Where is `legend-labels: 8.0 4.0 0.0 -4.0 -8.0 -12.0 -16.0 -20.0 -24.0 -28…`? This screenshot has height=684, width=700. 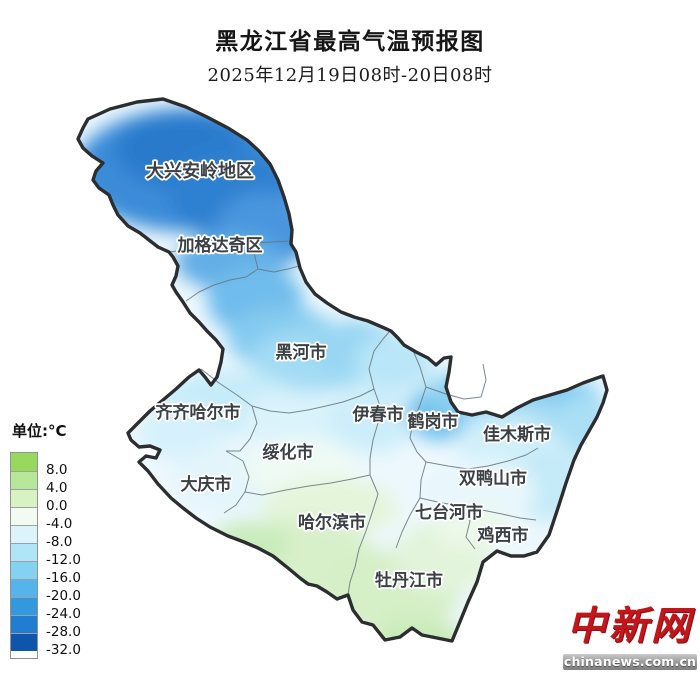 legend-labels: 8.0 4.0 0.0 -4.0 -8.0 -12.0 -16.0 -20.0 -24.0 -28… is located at coordinates (63, 555).